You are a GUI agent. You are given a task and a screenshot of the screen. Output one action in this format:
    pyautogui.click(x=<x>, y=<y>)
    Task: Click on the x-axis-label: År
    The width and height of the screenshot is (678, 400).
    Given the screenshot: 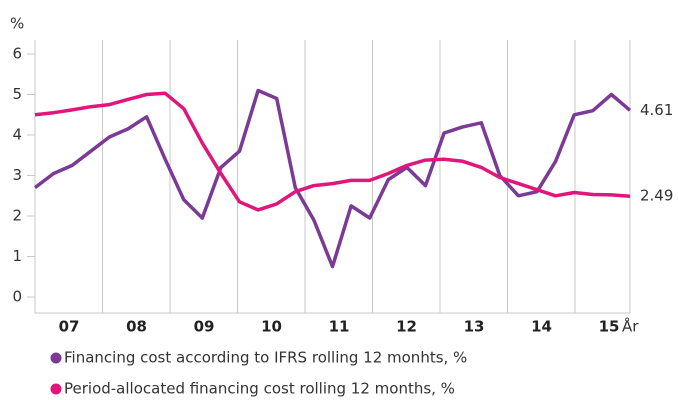 What is the action you would take?
    pyautogui.click(x=630, y=326)
    